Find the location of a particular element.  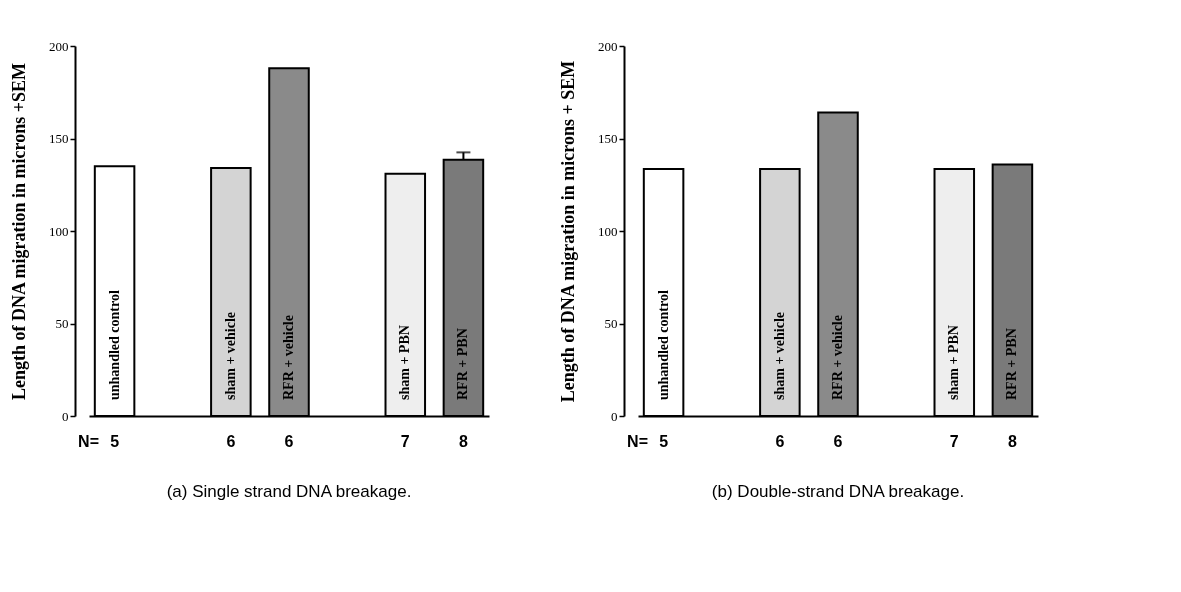

text: (a) Single strand DNA breakage. is located at coordinates (289, 491).